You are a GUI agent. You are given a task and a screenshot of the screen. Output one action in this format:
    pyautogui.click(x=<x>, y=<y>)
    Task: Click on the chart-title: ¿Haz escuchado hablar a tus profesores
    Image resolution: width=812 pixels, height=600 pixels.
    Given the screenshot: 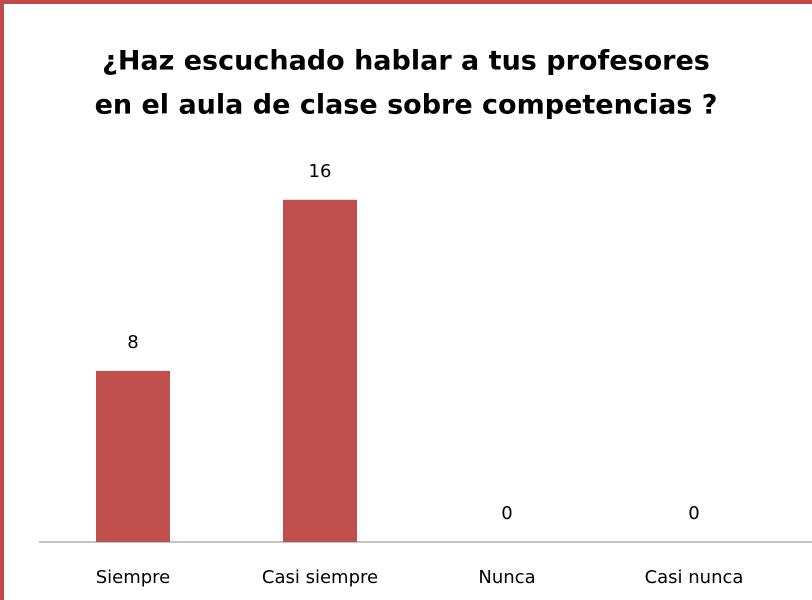 What is the action you would take?
    pyautogui.click(x=406, y=61)
    